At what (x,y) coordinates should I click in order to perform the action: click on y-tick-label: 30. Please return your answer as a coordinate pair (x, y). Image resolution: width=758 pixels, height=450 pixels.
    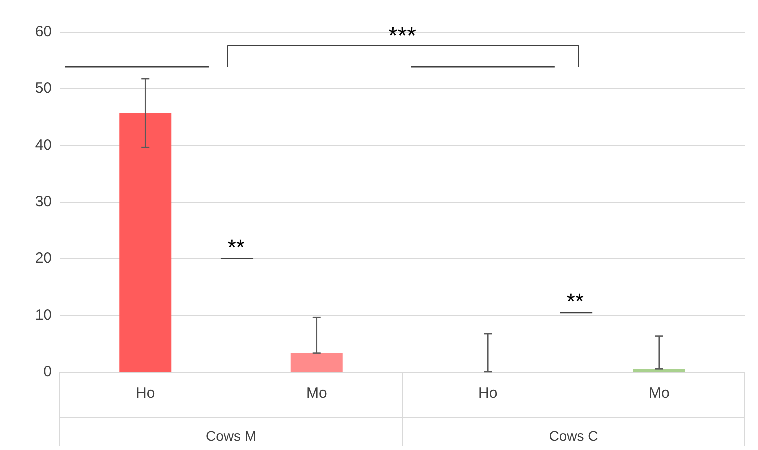
    Looking at the image, I should click on (43, 202).